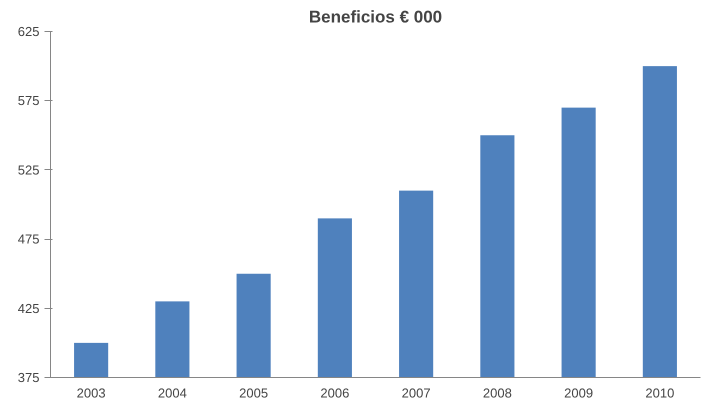  Describe the element at coordinates (416, 393) in the screenshot. I see `x-tick-label: 2007` at that location.